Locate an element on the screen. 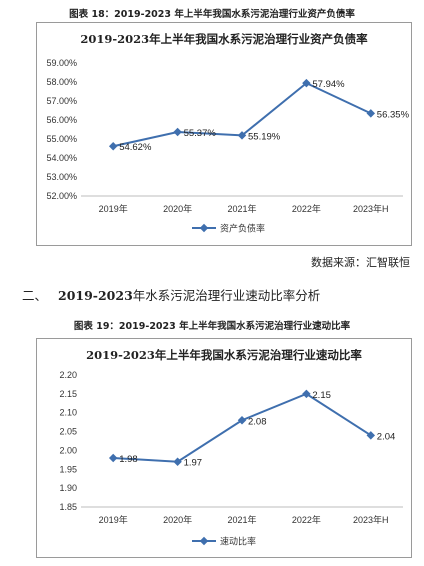 Image resolution: width=424 pixels, height=566 pixels. figure-18-caption: 图表 18：2019-2023 年上半年我国水系污泥治理行业资产负债率 is located at coordinates (212, 14).